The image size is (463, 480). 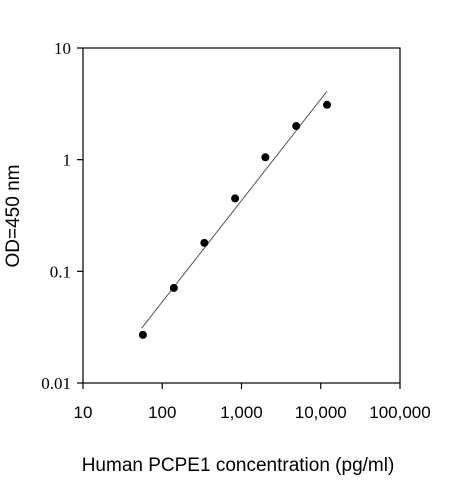 What do you see at coordinates (67, 160) in the screenshot?
I see `y-tick-label: 1` at bounding box center [67, 160].